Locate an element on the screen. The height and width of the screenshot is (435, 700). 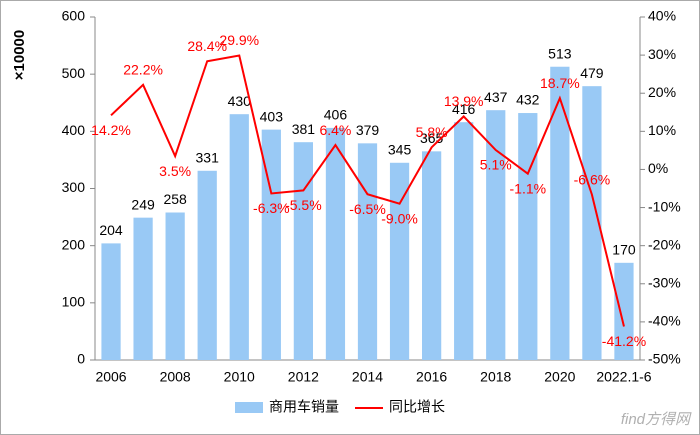
legend-label: 商用车销量 is located at coordinates (304, 407).